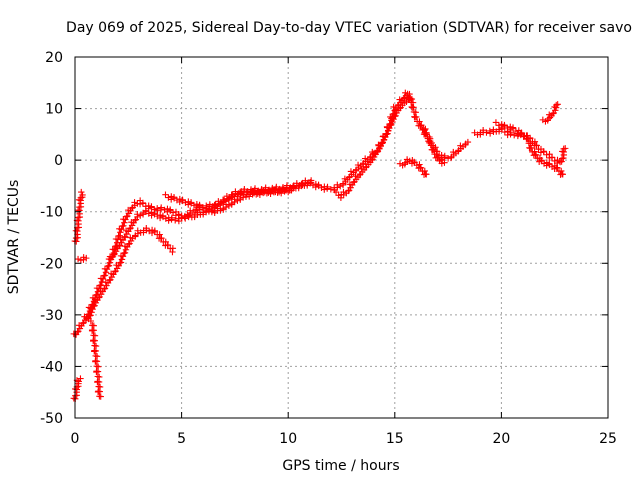 This screenshot has width=640, height=480. I want to click on y-tick-label: 20, so click(54, 58).